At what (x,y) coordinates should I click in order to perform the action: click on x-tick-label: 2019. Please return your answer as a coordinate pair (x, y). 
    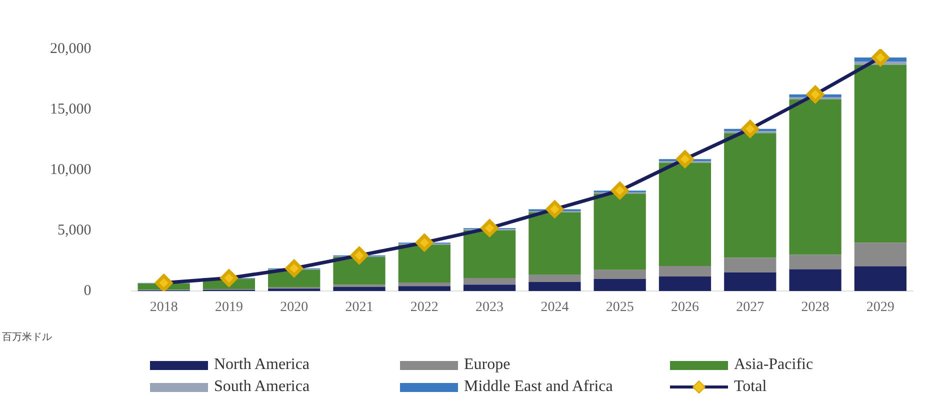
    Looking at the image, I should click on (228, 308).